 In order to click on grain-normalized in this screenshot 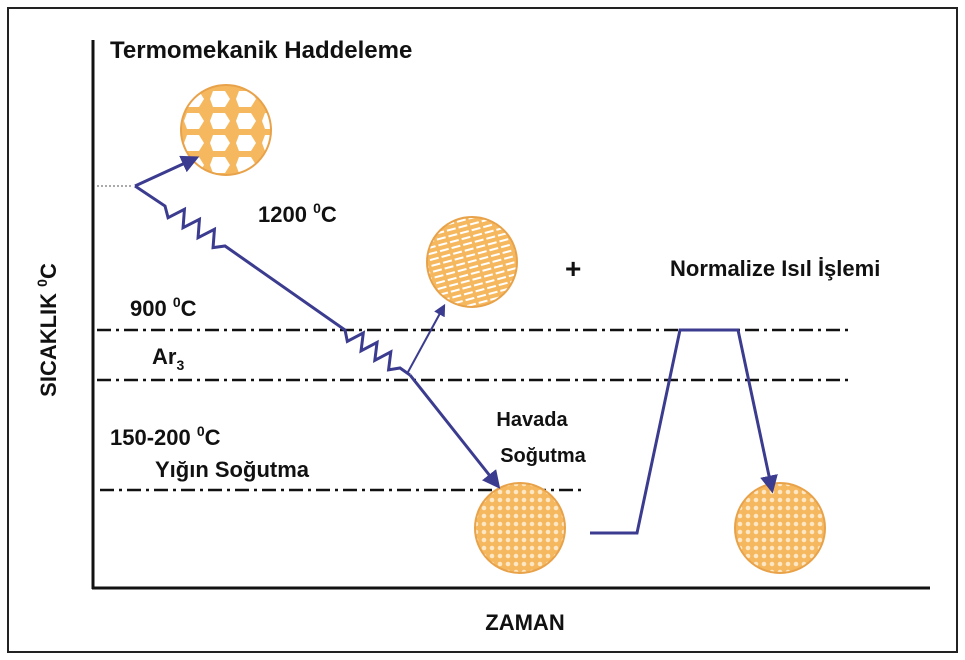, I will do `click(780, 528)`.